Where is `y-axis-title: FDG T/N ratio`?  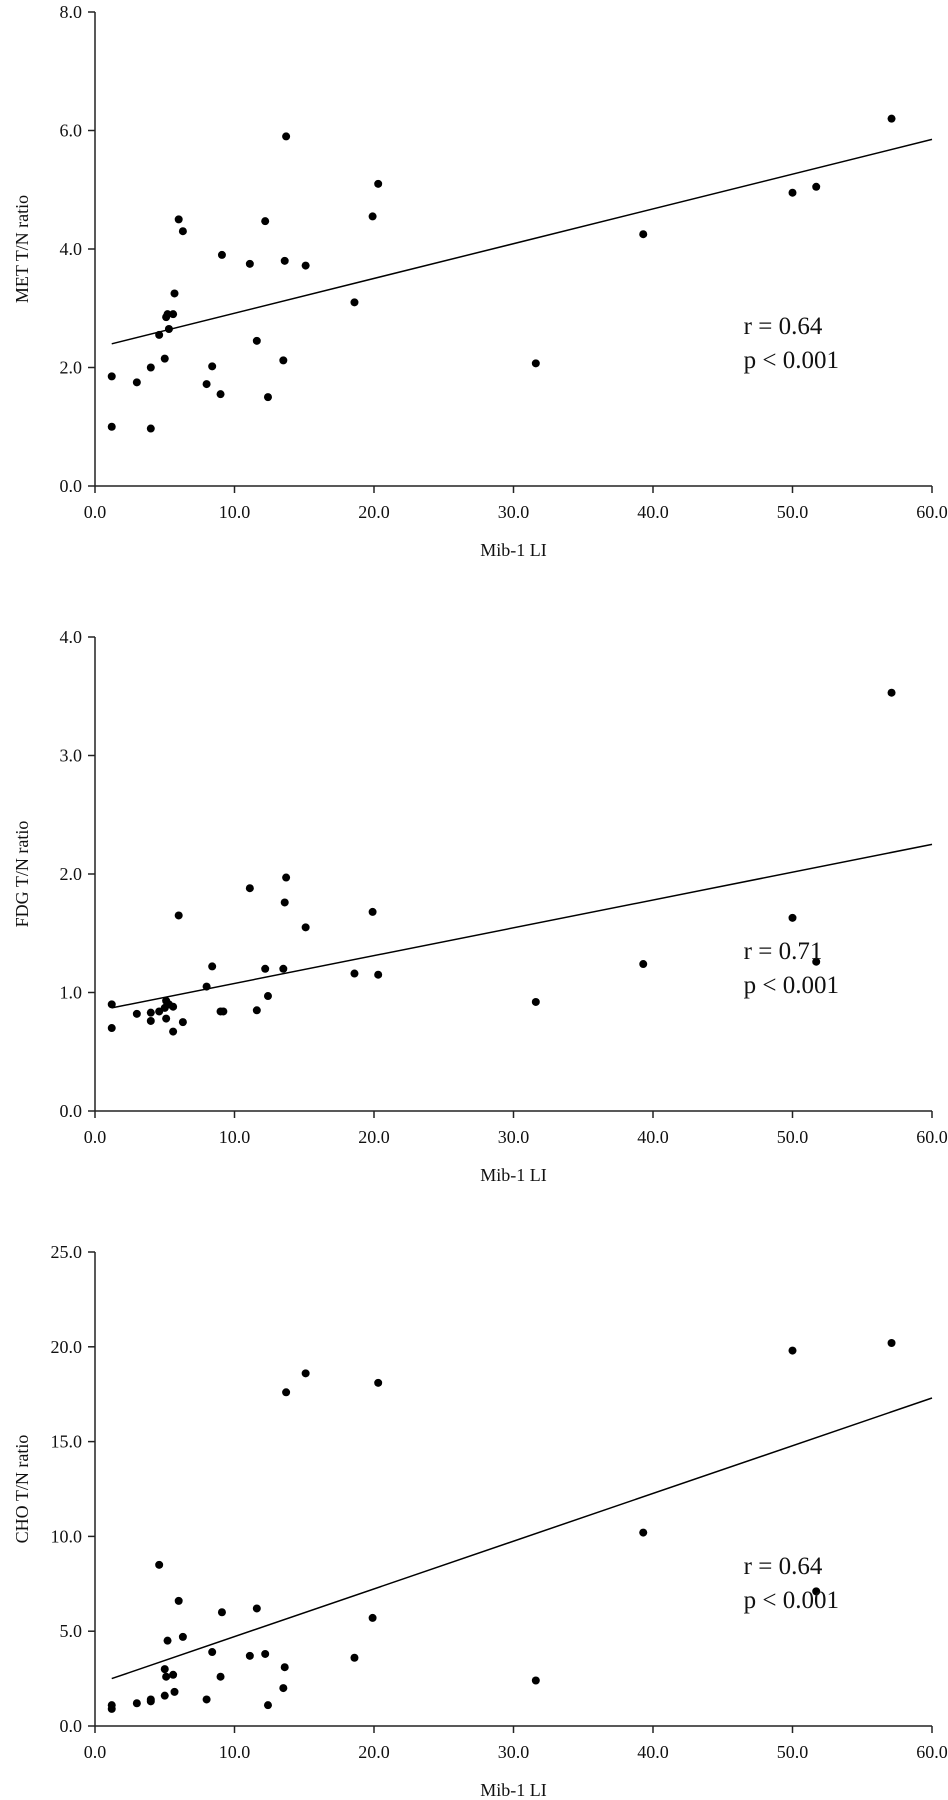 y-axis-title: FDG T/N ratio is located at coordinates (22, 874).